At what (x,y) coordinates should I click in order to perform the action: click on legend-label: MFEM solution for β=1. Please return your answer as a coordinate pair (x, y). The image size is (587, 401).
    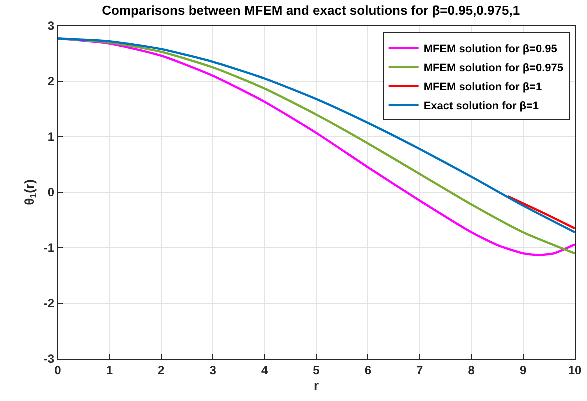
    Looking at the image, I should click on (483, 87).